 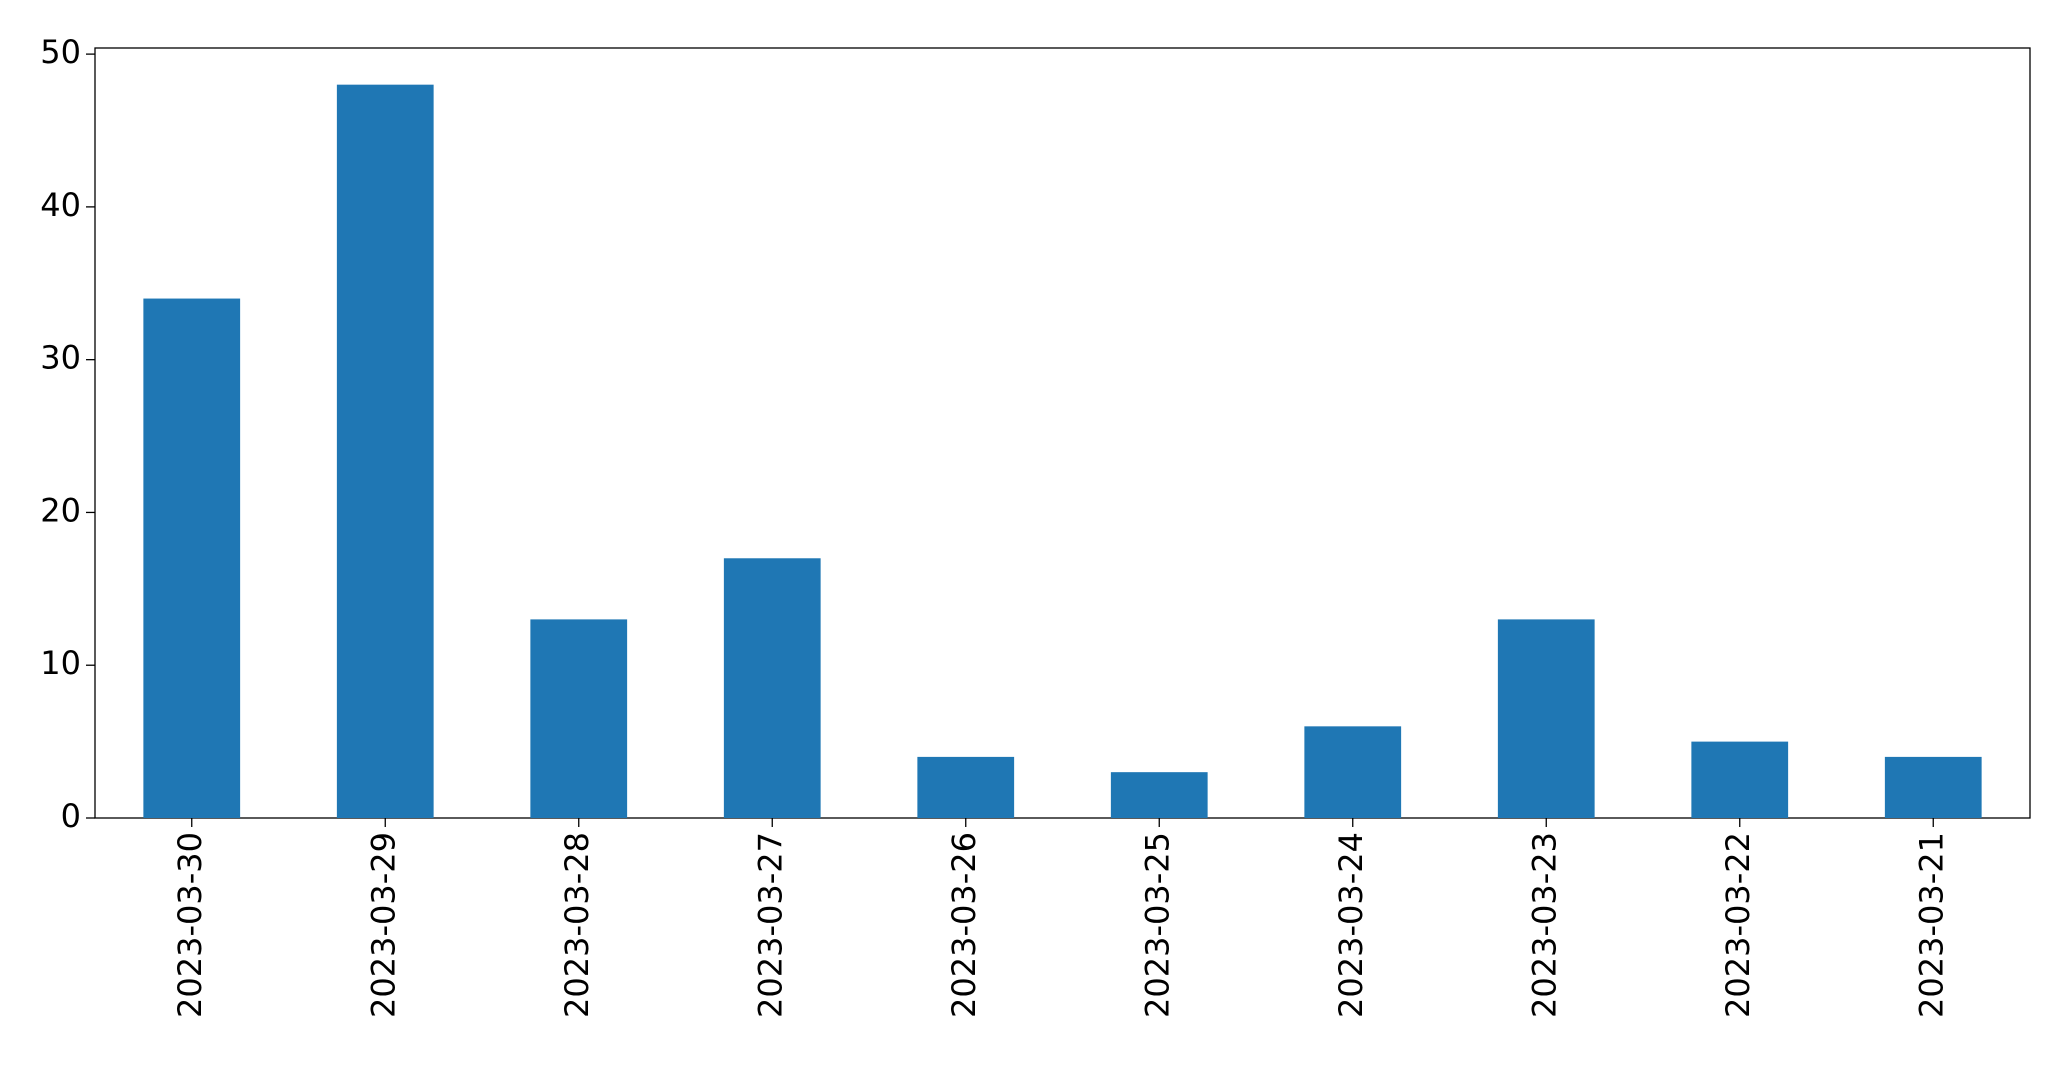 What do you see at coordinates (190, 925) in the screenshot?
I see `x-tick-label: 2023-03-30` at bounding box center [190, 925].